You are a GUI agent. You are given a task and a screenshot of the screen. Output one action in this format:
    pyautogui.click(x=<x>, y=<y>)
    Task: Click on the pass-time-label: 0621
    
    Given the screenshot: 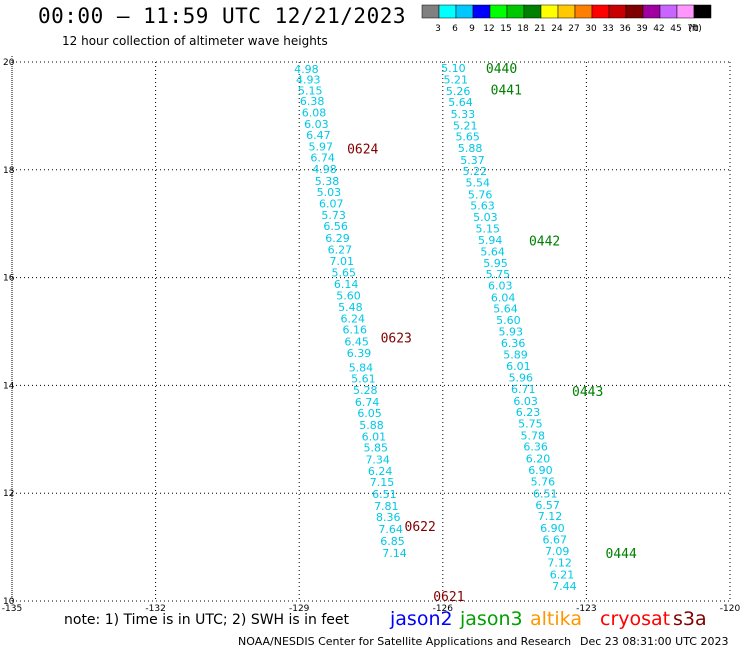 What is the action you would take?
    pyautogui.click(x=448, y=597)
    